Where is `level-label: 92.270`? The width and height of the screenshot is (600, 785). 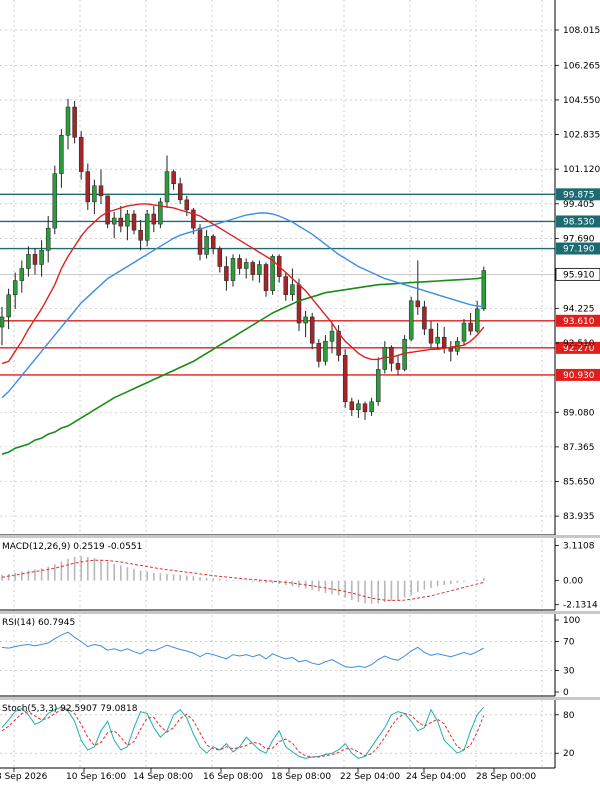 level-label: 92.270 is located at coordinates (579, 349).